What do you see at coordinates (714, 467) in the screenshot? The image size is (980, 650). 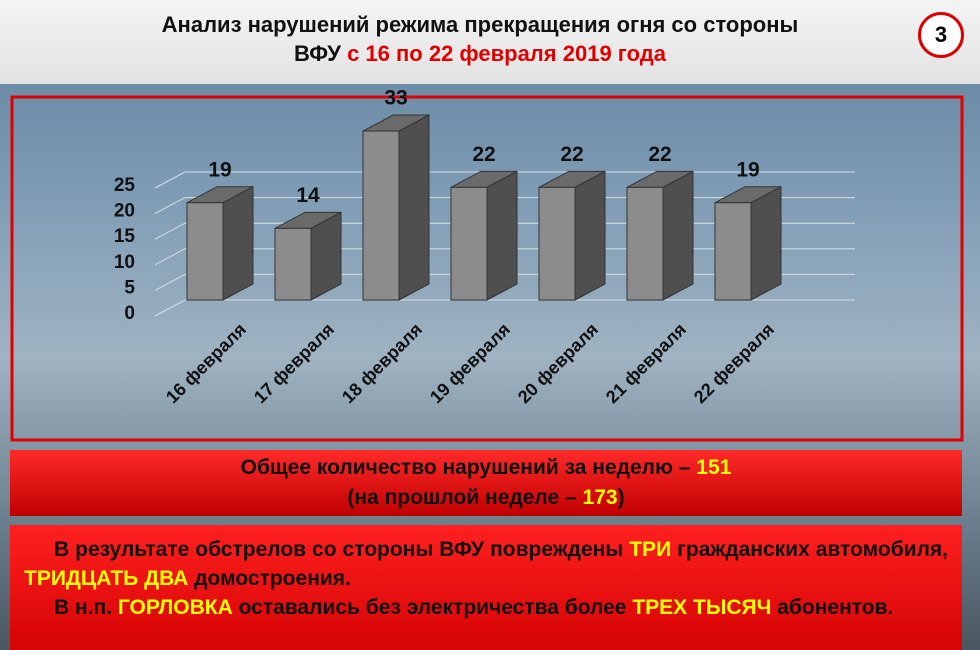 I see `week-total: 151` at bounding box center [714, 467].